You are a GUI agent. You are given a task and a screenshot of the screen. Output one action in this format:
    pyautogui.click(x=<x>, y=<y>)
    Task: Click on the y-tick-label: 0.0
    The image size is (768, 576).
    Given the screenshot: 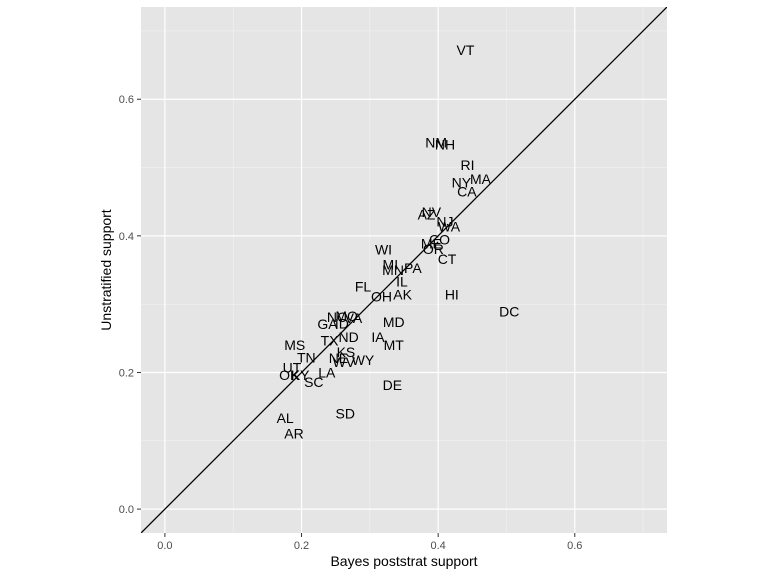 What is the action you would take?
    pyautogui.click(x=126, y=510)
    